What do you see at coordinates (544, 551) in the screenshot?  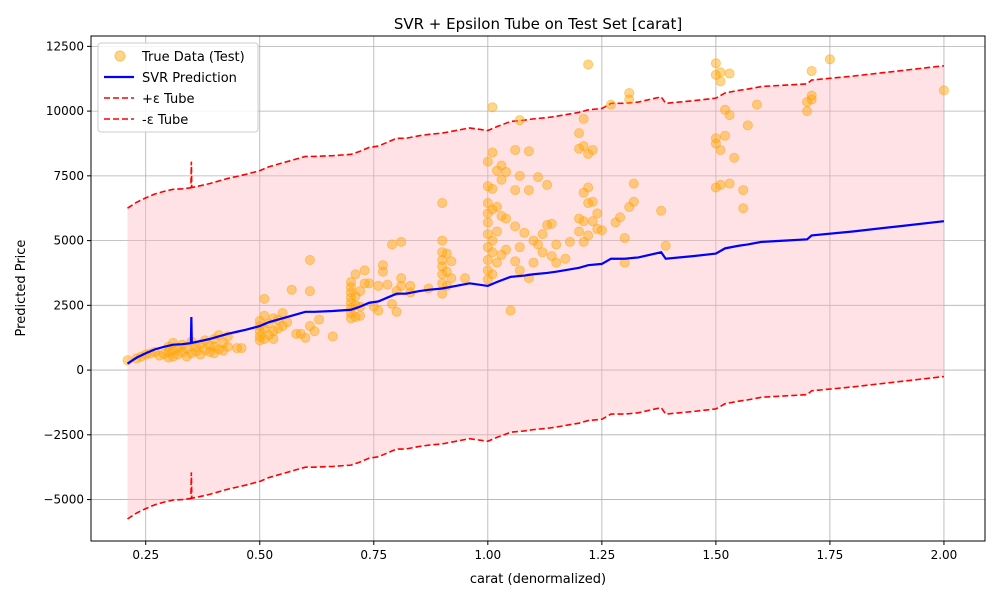 I see `x-axis: 0.25 0.50 0.75 1.00 1.25 1.50 1.75 2.00` at bounding box center [544, 551].